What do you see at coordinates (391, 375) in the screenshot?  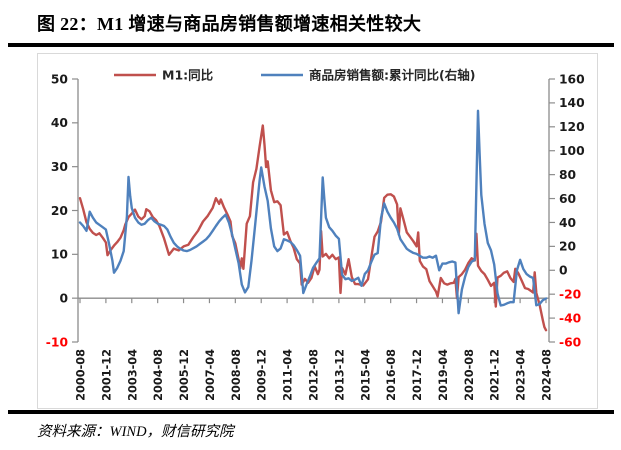 I see `x-axis-tick-label: 2016-08` at bounding box center [391, 375].